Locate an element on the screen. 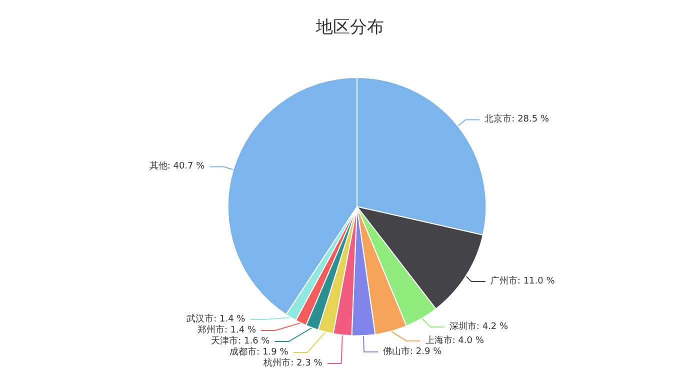 The height and width of the screenshot is (369, 700). slice-label: 武汉市: 1.4 % is located at coordinates (216, 319).